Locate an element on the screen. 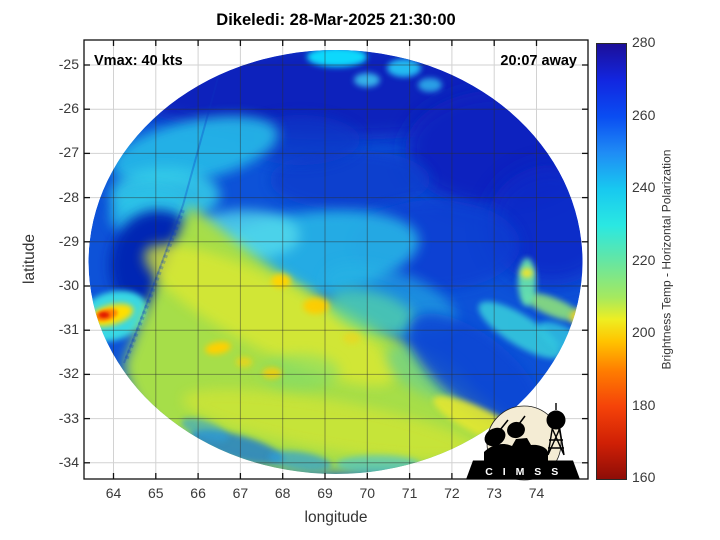 This screenshot has height=540, width=720. cimss-logo: C I M S S is located at coordinates (523, 442).